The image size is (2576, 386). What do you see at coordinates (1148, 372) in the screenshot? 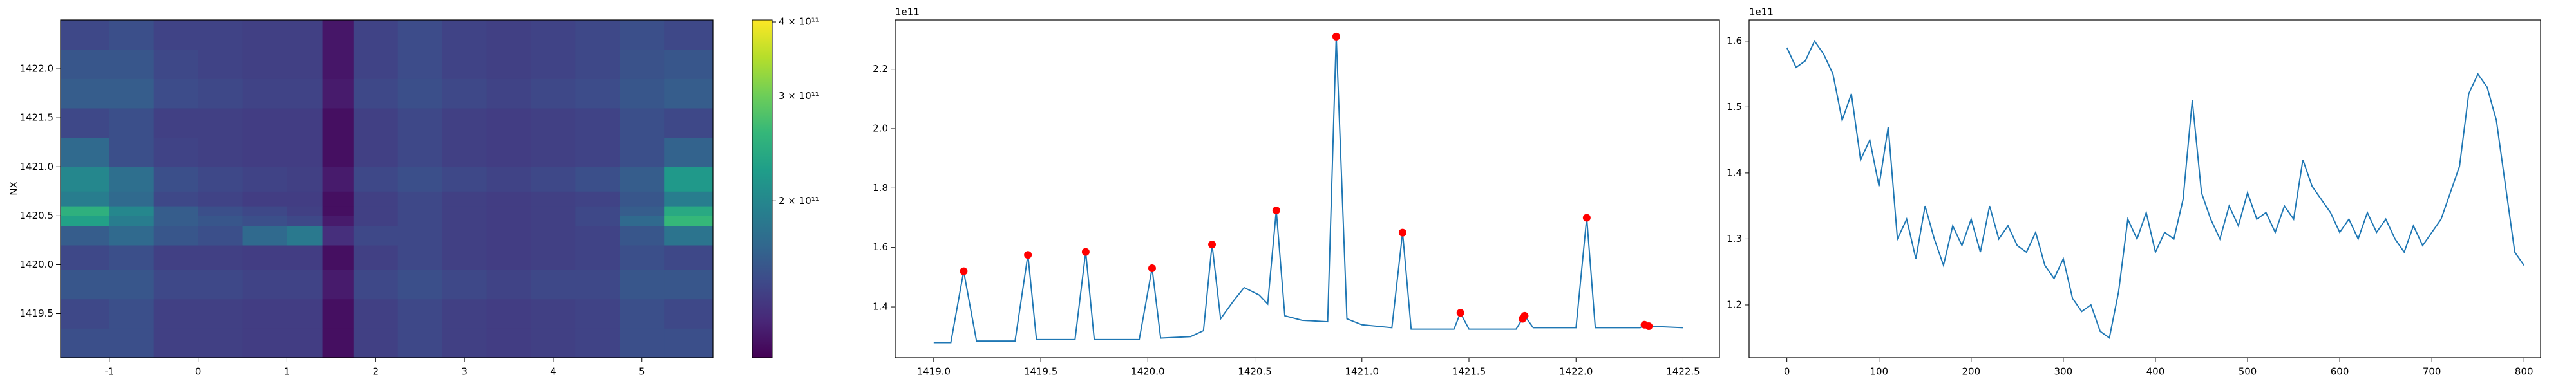
I see `x-tick-label: 1420.0` at bounding box center [1148, 372].